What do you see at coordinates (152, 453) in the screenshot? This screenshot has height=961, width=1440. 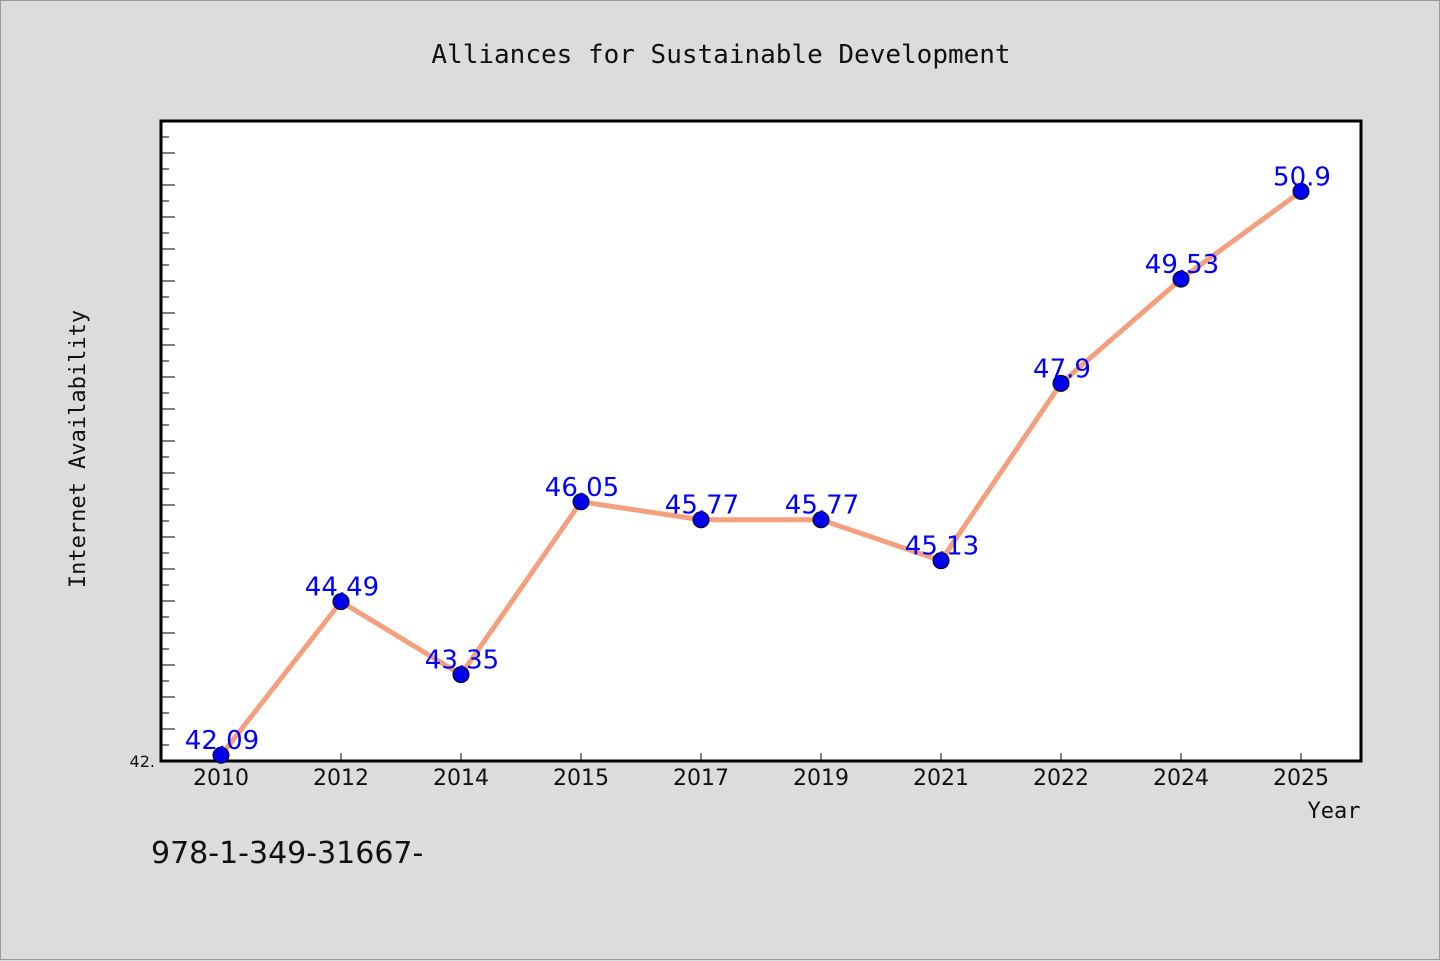 I see `y-axis-ticks: 42.` at bounding box center [152, 453].